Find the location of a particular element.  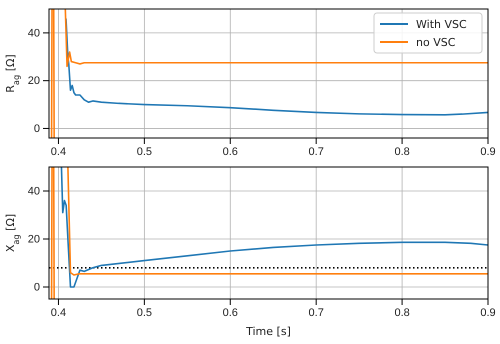

legend-label: no VSC is located at coordinates (436, 42).